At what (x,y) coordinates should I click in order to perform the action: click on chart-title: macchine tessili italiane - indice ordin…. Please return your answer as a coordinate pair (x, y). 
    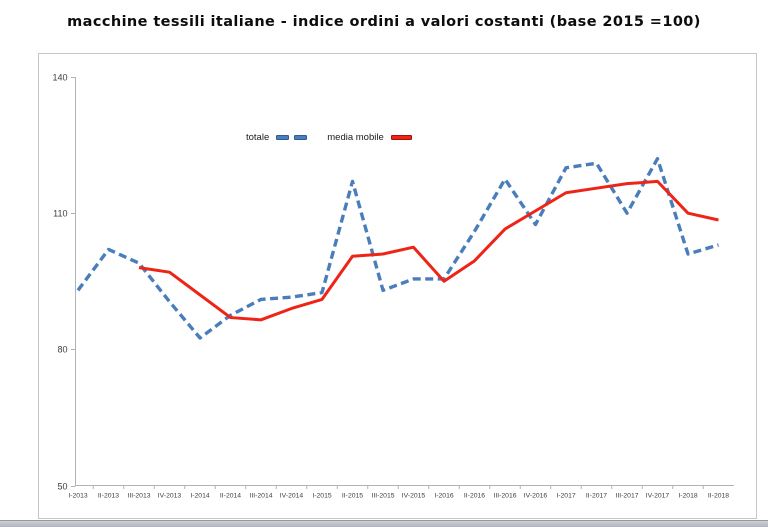
    Looking at the image, I should click on (384, 22).